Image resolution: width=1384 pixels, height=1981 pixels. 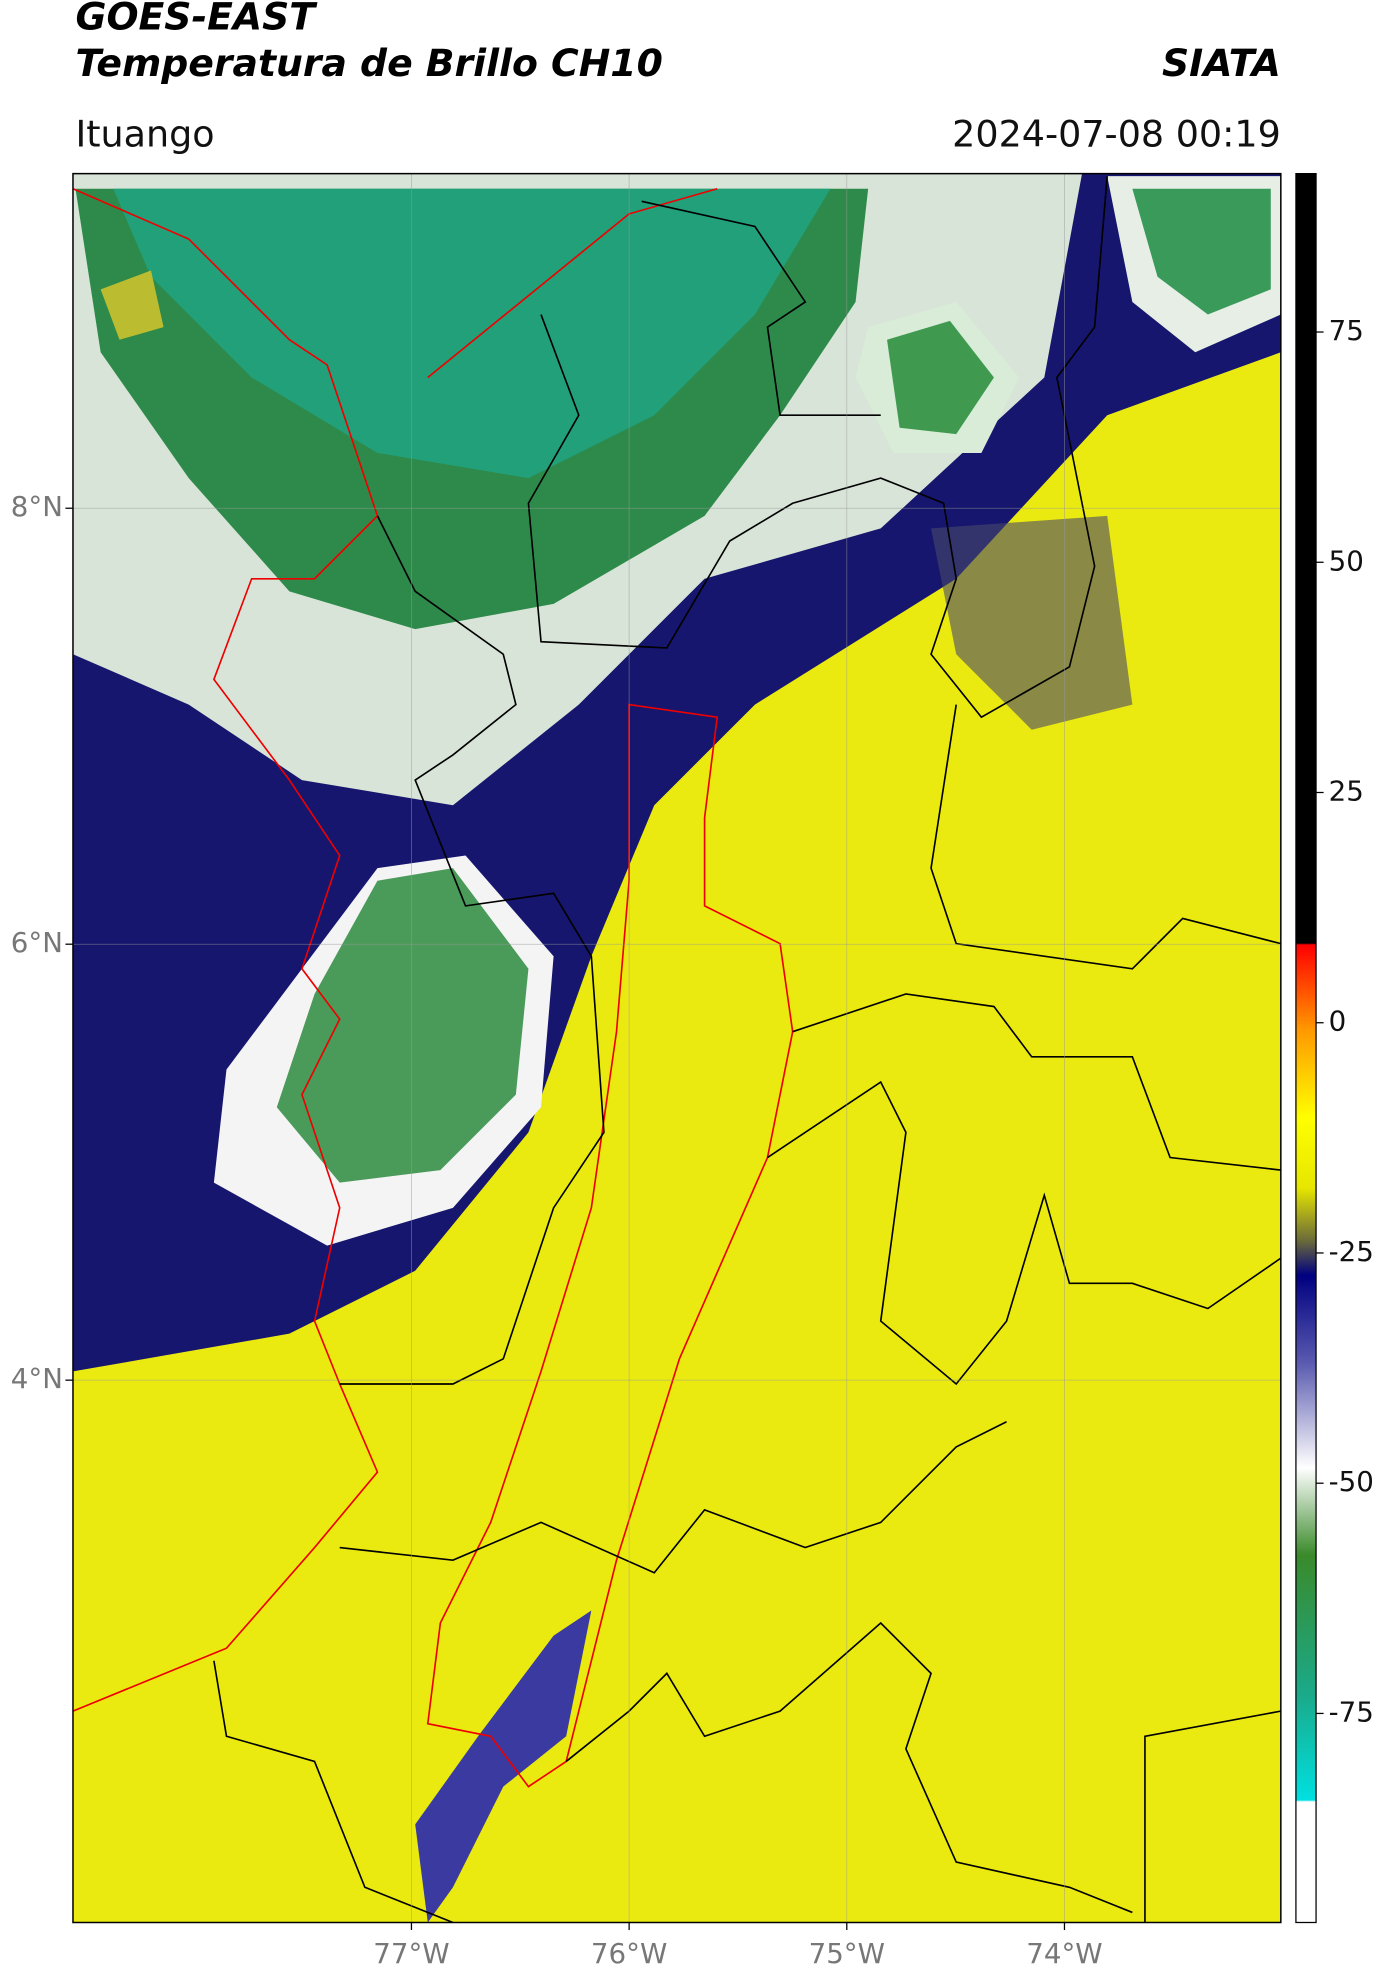 What do you see at coordinates (629, 1953) in the screenshot?
I see `x-tick-label: 76°W` at bounding box center [629, 1953].